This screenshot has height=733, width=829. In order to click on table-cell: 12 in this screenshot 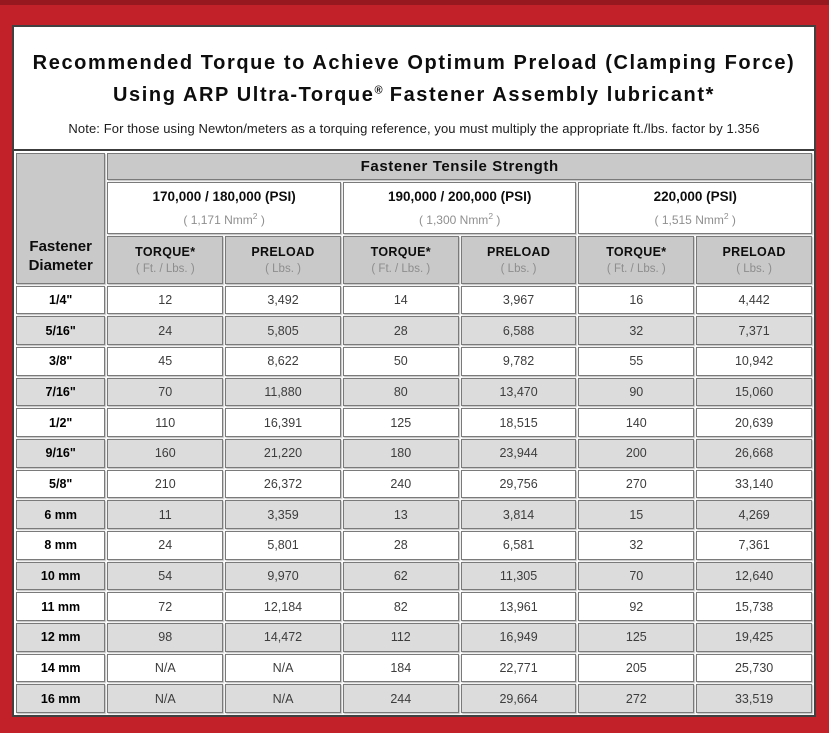, I will do `click(165, 300)`.